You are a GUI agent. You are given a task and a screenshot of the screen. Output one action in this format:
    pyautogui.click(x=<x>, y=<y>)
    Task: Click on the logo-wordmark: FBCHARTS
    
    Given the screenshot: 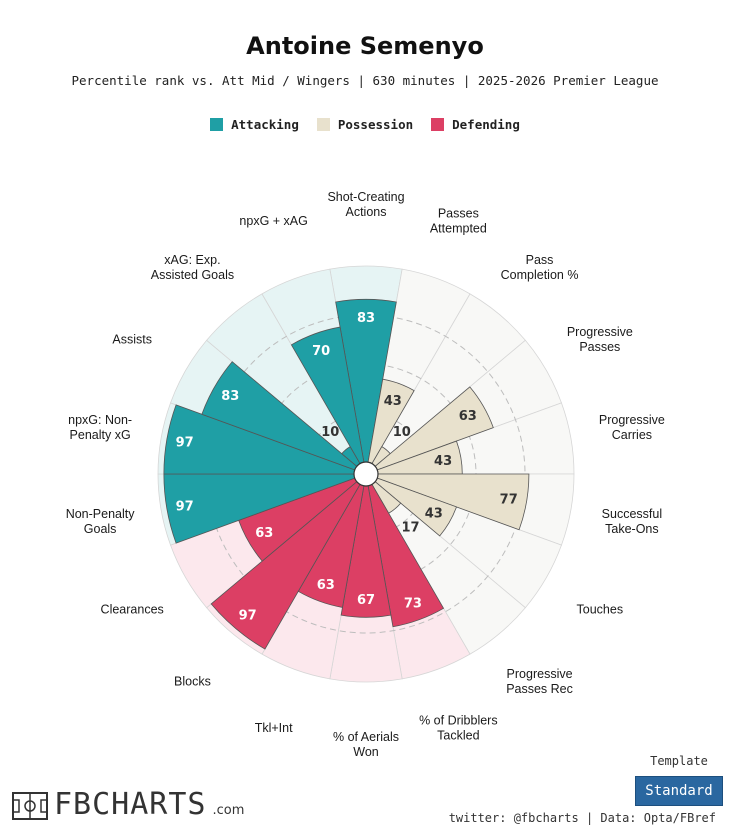 What is the action you would take?
    pyautogui.click(x=130, y=804)
    